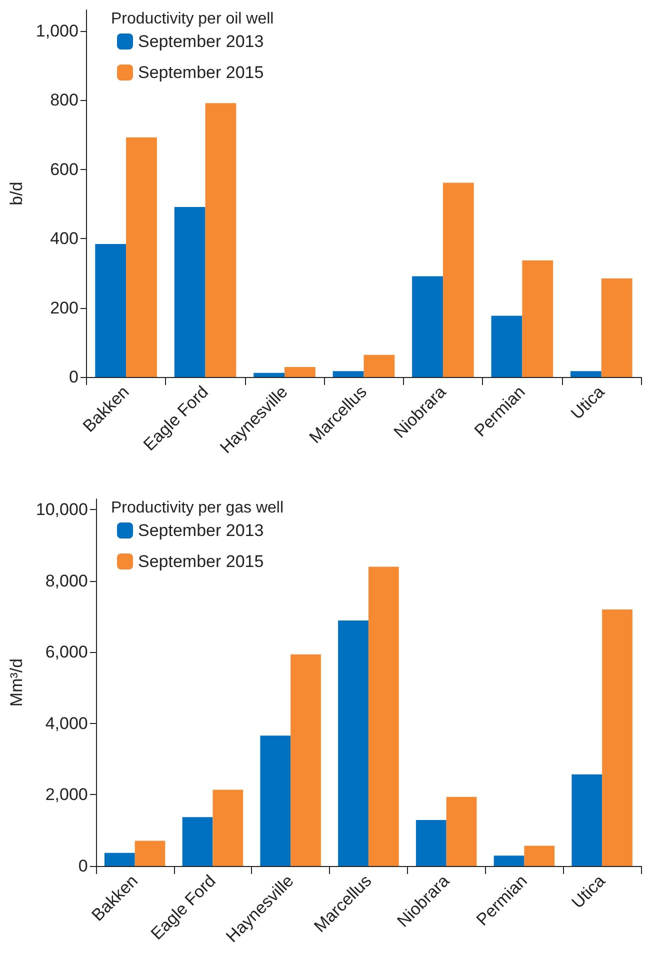 The height and width of the screenshot is (978, 649). Describe the element at coordinates (66, 723) in the screenshot. I see `y-tick-label: 4,000` at that location.